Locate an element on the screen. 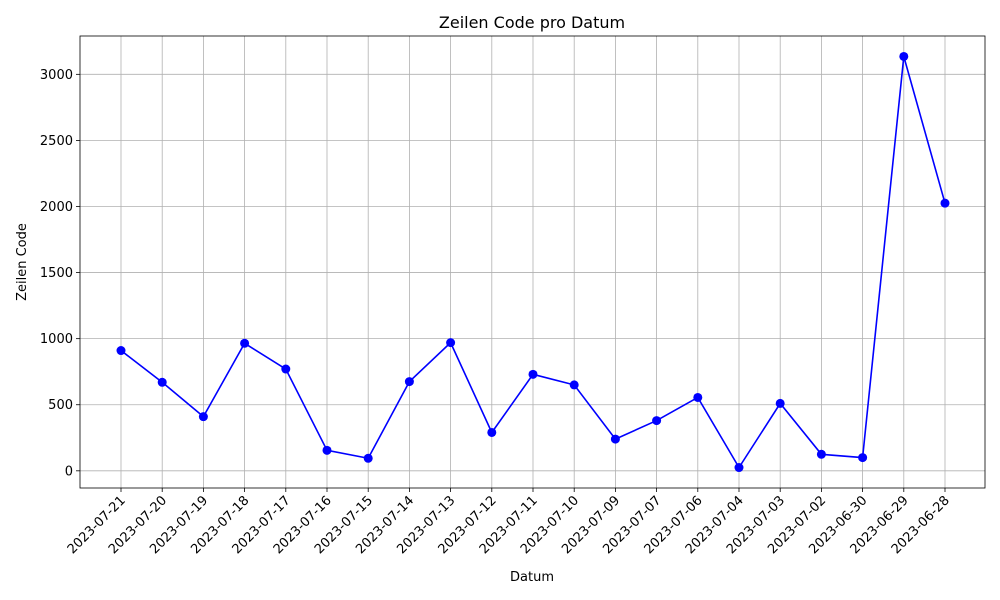  y-axis-ticks: 0 500 1000 1500 2000 2500 3000 is located at coordinates (60, 273).